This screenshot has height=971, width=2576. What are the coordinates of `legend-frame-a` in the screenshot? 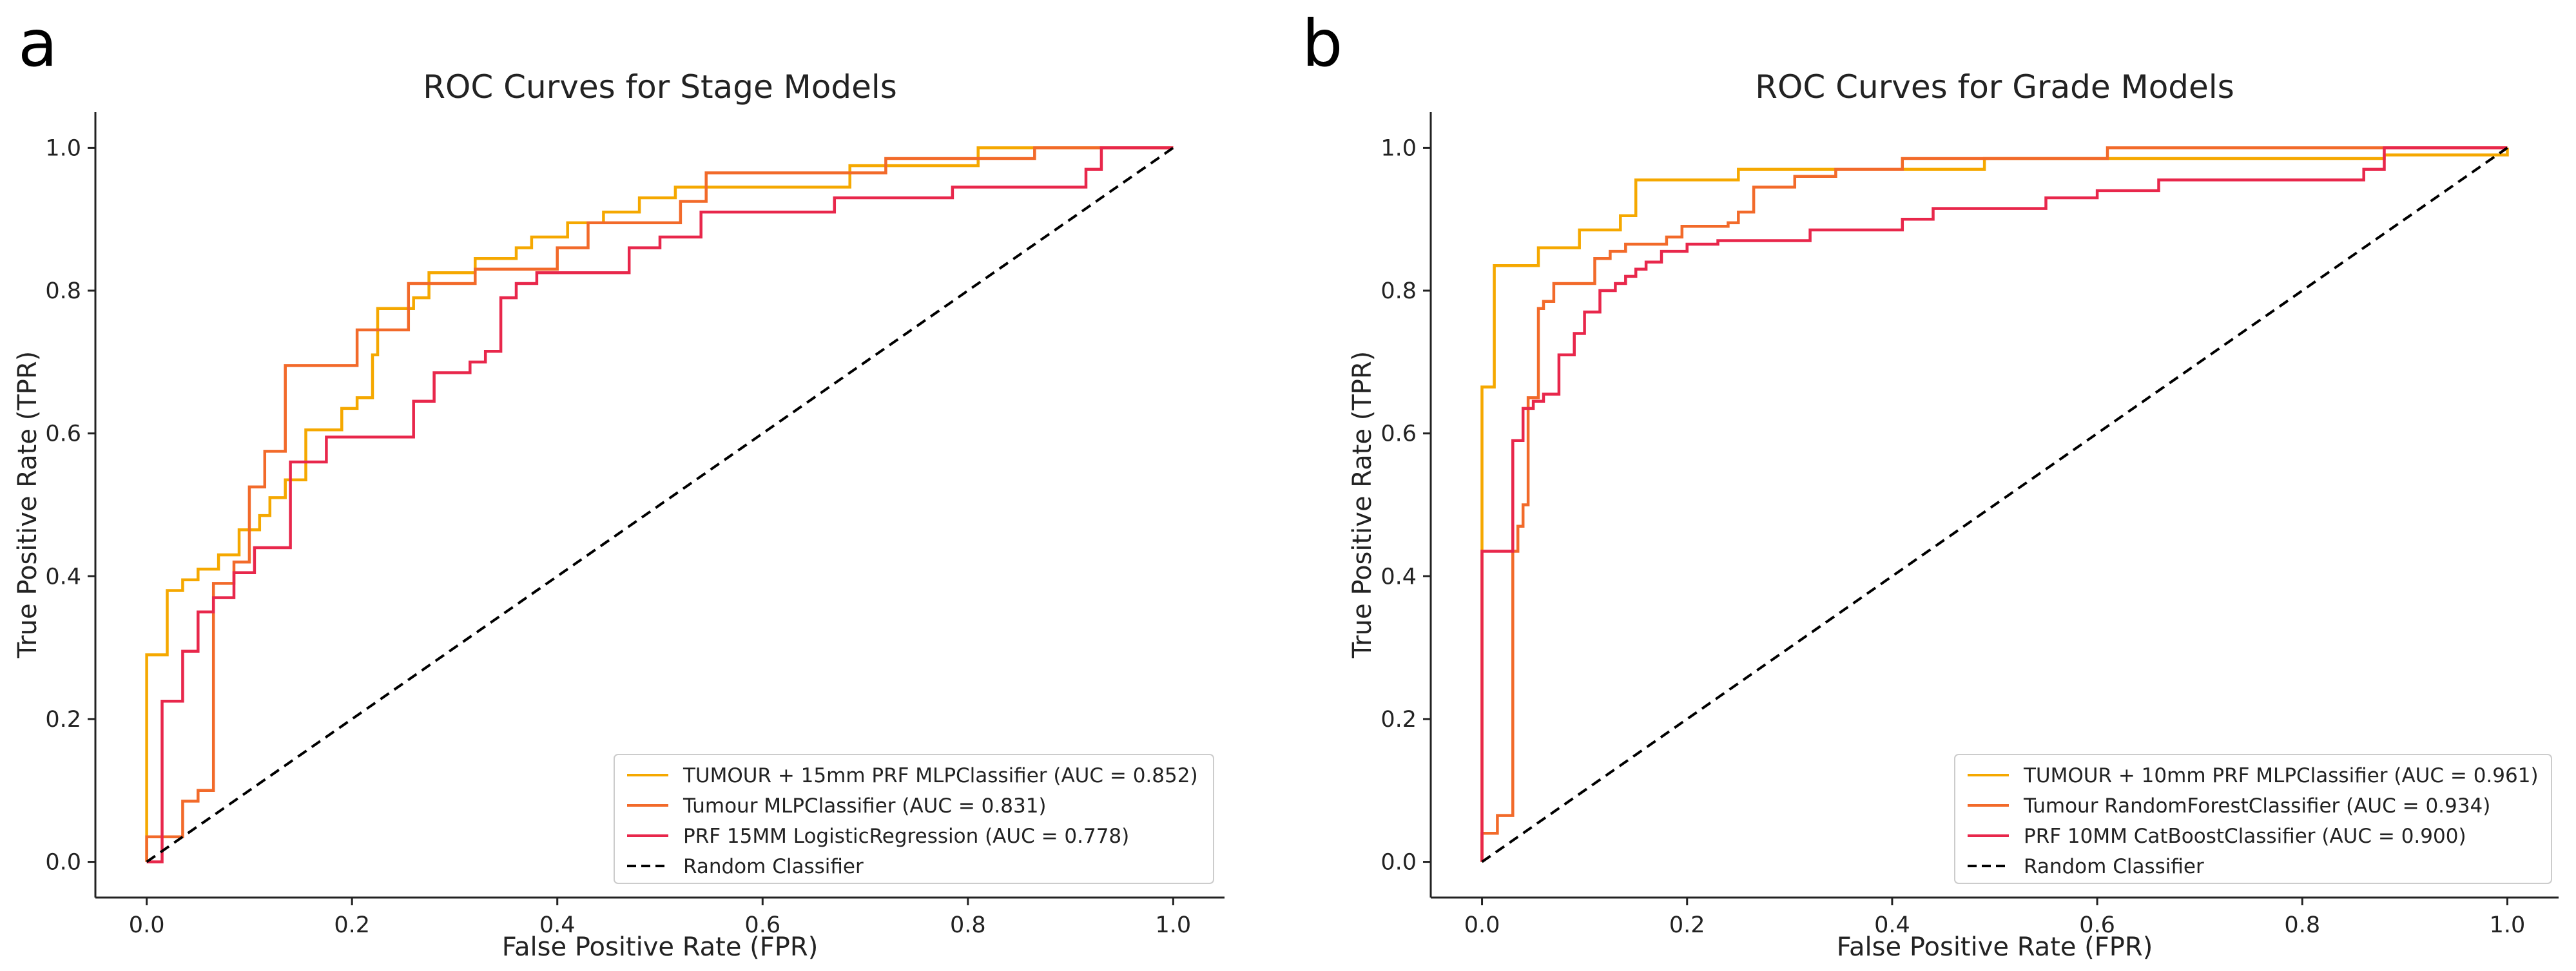 It's located at (914, 819).